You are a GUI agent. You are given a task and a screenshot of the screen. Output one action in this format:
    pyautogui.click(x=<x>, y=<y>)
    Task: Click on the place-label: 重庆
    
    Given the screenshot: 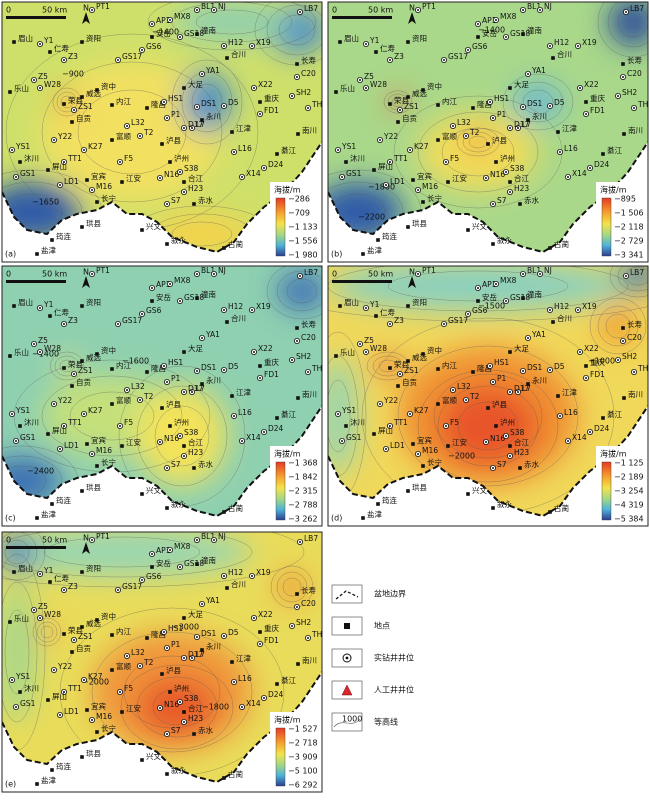 What is the action you would take?
    pyautogui.click(x=271, y=362)
    